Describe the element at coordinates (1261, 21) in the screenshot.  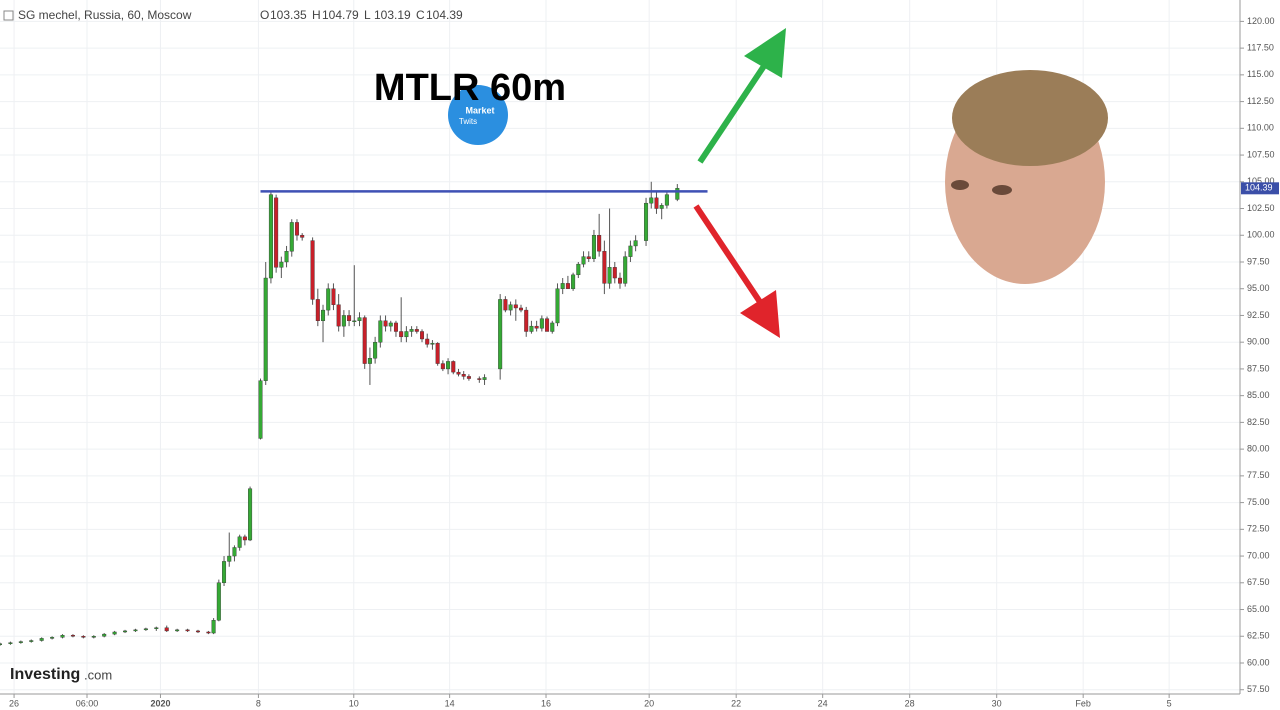
I see `y-tick-label: 120.00` at that location.